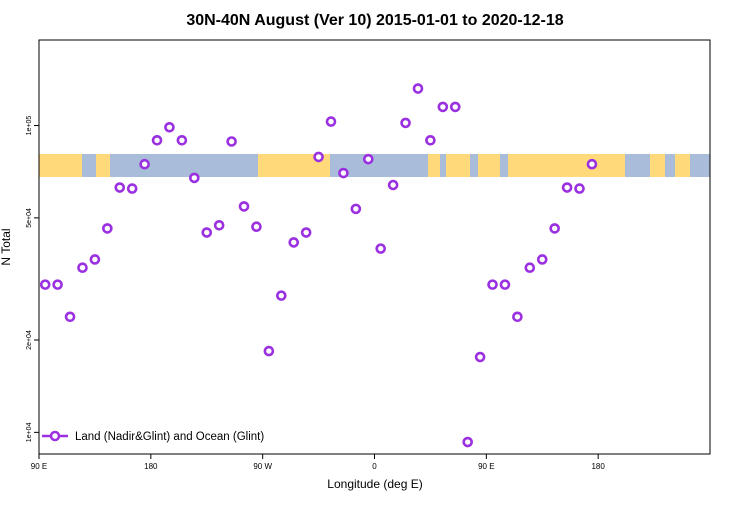 This screenshot has height=505, width=750. I want to click on legend-label: Land (Nadir&Glint) and Ocean (Glint), so click(169, 437).